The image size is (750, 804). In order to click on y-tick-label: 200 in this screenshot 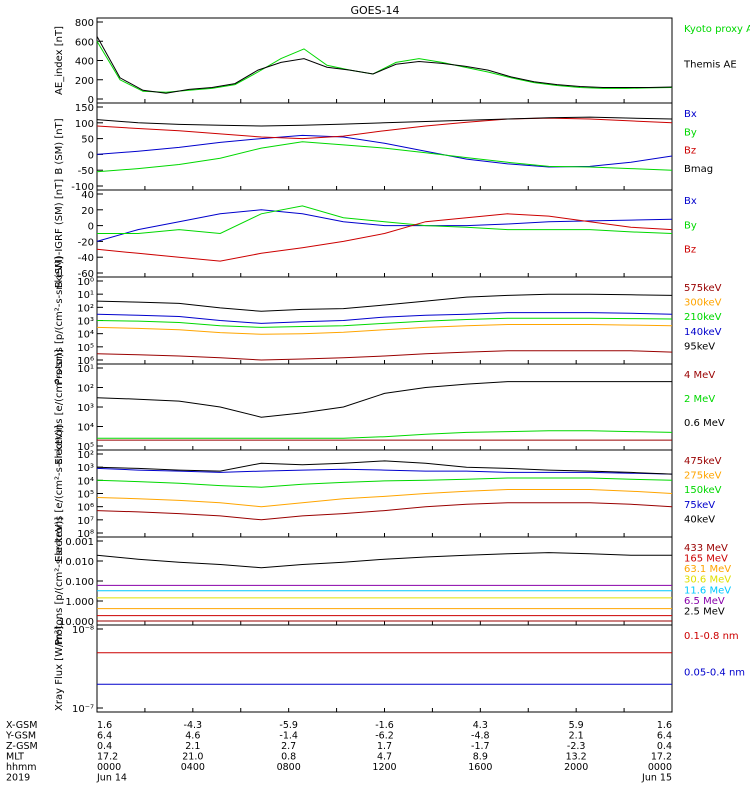, I will do `click(84, 81)`.